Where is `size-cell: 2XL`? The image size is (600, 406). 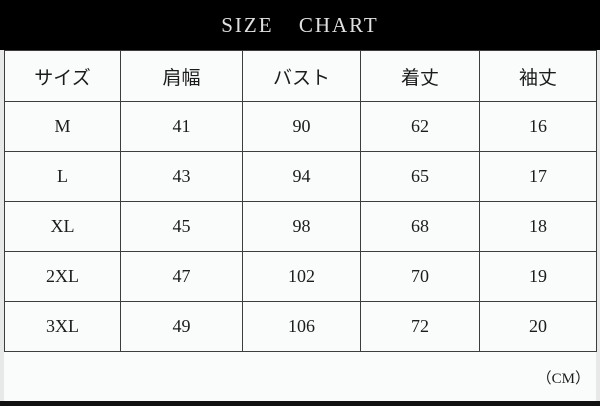
size-cell: 2XL is located at coordinates (62, 276).